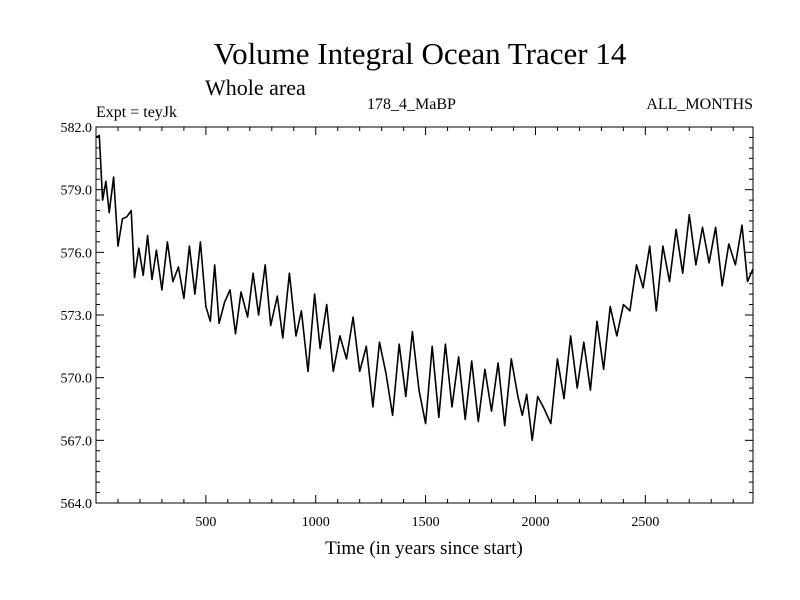 Image resolution: width=800 pixels, height=600 pixels. What do you see at coordinates (411, 104) in the screenshot?
I see `period-label: 178_4_MaBP` at bounding box center [411, 104].